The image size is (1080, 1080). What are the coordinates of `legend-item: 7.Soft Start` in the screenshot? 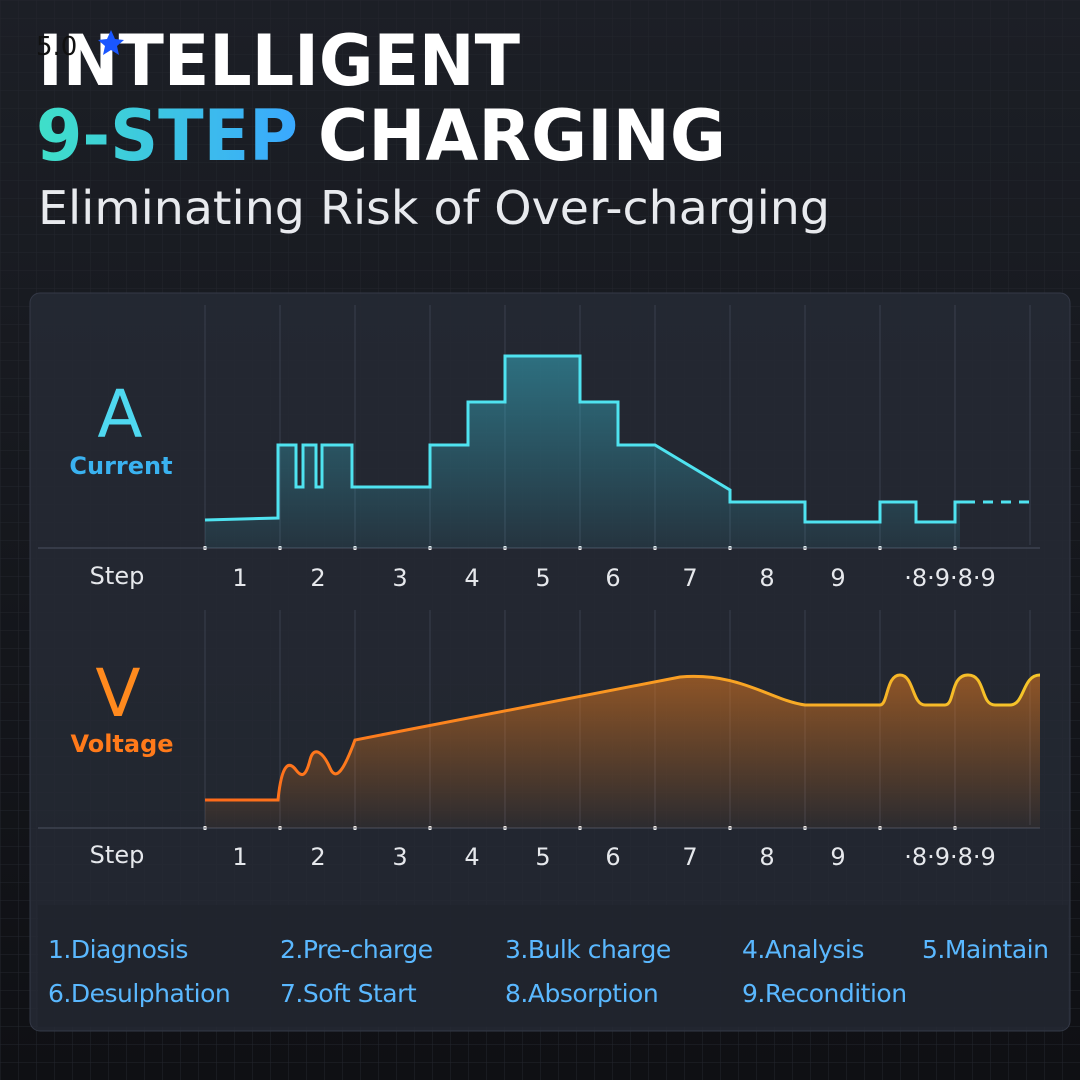 It's located at (348, 993).